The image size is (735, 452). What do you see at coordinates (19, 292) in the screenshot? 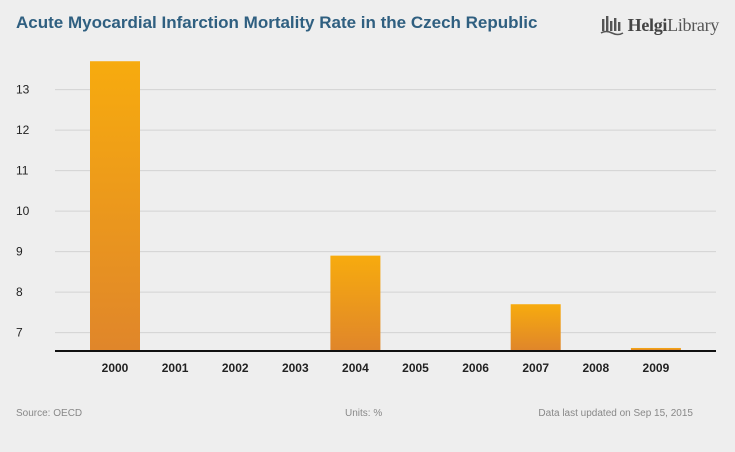
I see `y-tick-label: 8` at bounding box center [19, 292].